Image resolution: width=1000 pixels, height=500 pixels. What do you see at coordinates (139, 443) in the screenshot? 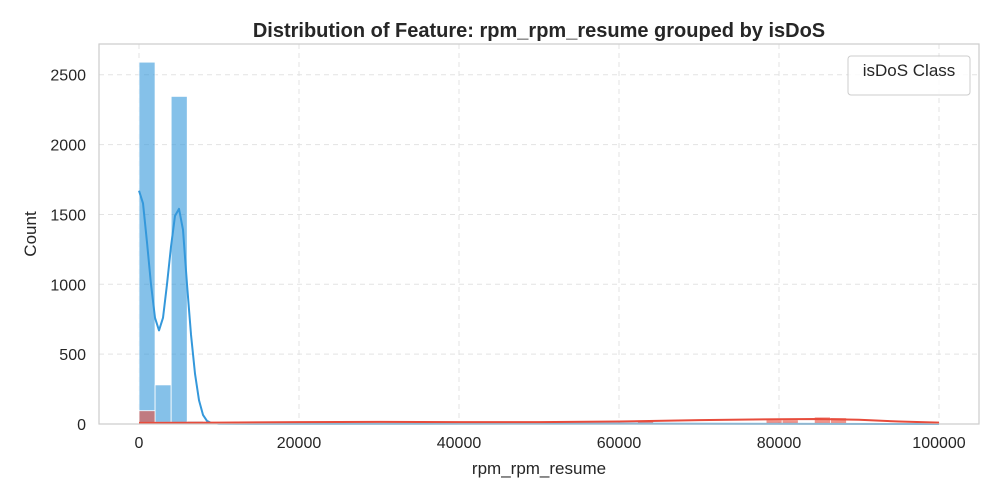
I see `x-tick-label: 0` at bounding box center [139, 443].